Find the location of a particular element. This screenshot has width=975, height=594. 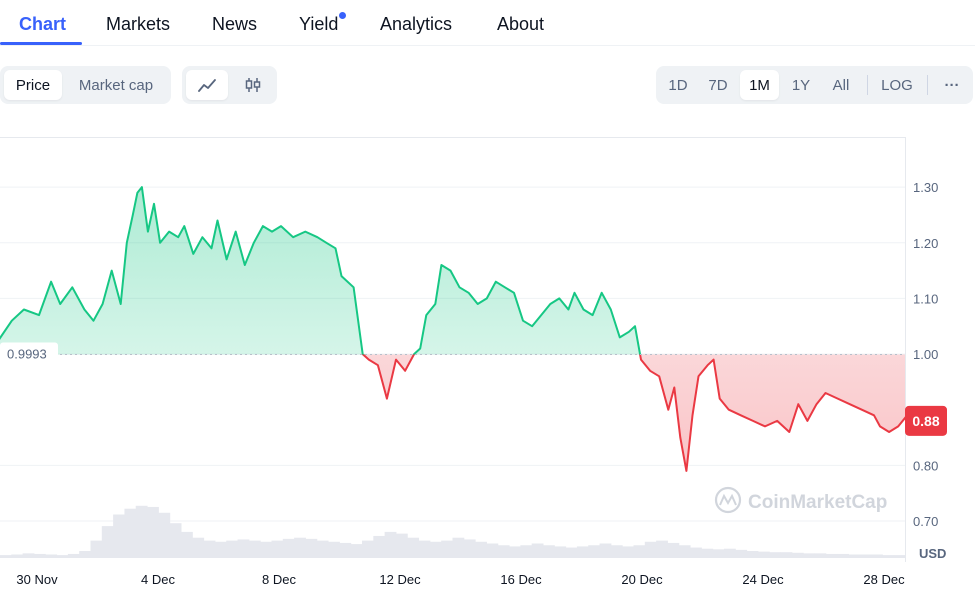

range-divider is located at coordinates (867, 85).